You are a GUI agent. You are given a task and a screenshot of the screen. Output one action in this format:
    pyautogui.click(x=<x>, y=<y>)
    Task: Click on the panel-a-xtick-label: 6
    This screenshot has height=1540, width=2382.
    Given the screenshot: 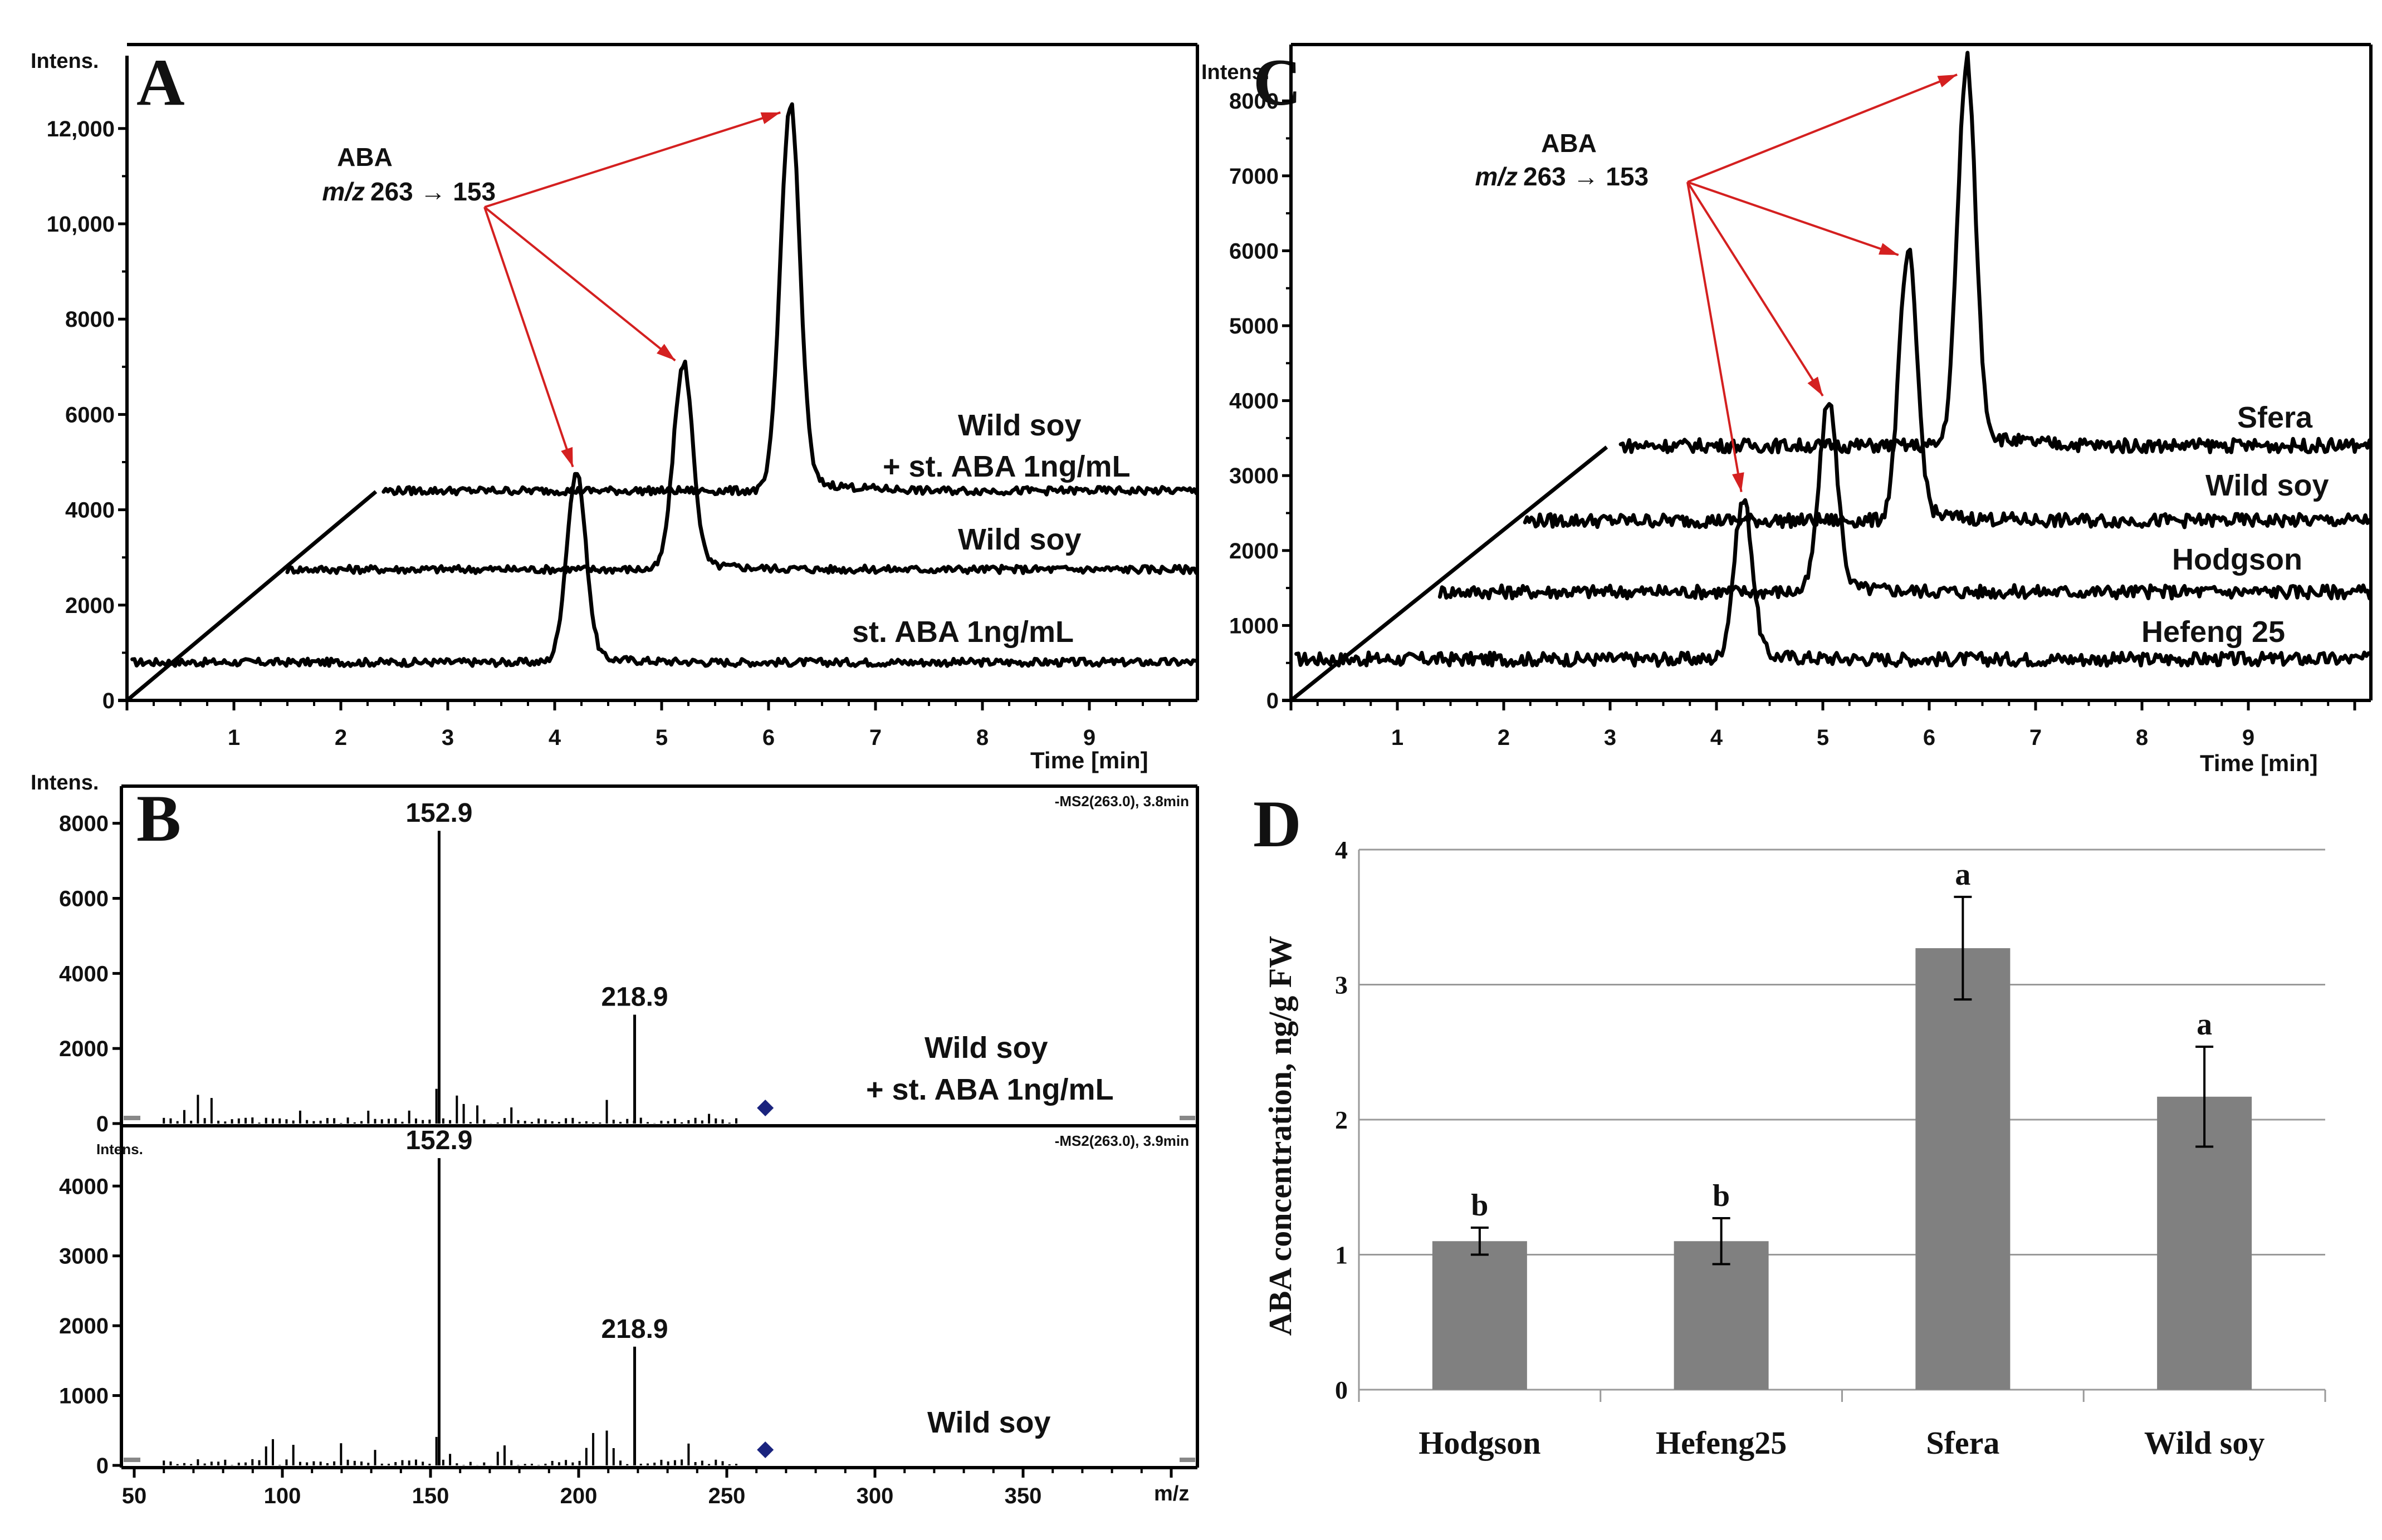 What is the action you would take?
    pyautogui.click(x=768, y=737)
    